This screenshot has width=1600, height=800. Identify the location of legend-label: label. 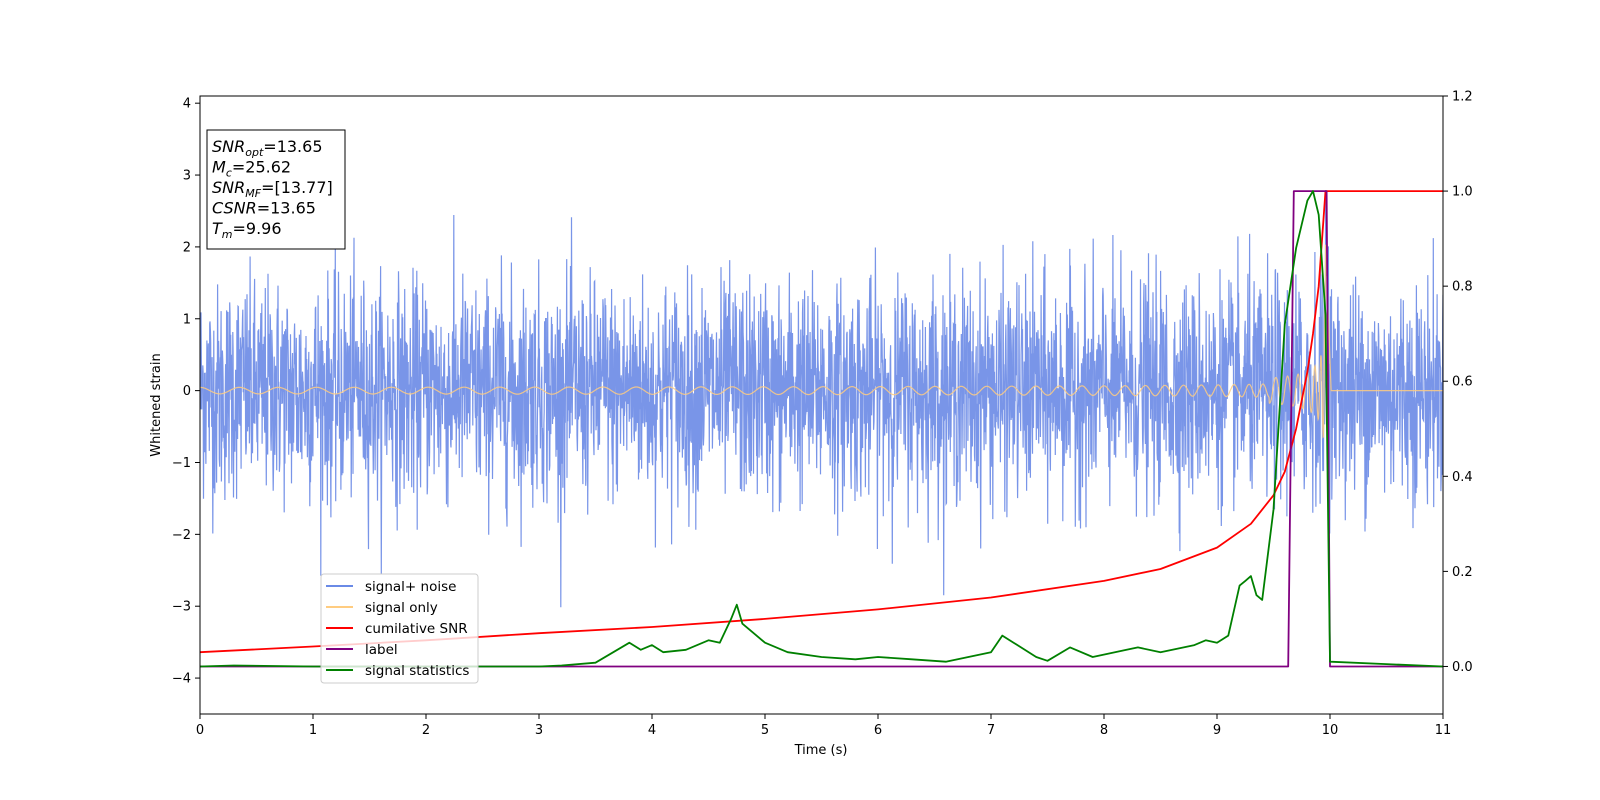
(381, 650).